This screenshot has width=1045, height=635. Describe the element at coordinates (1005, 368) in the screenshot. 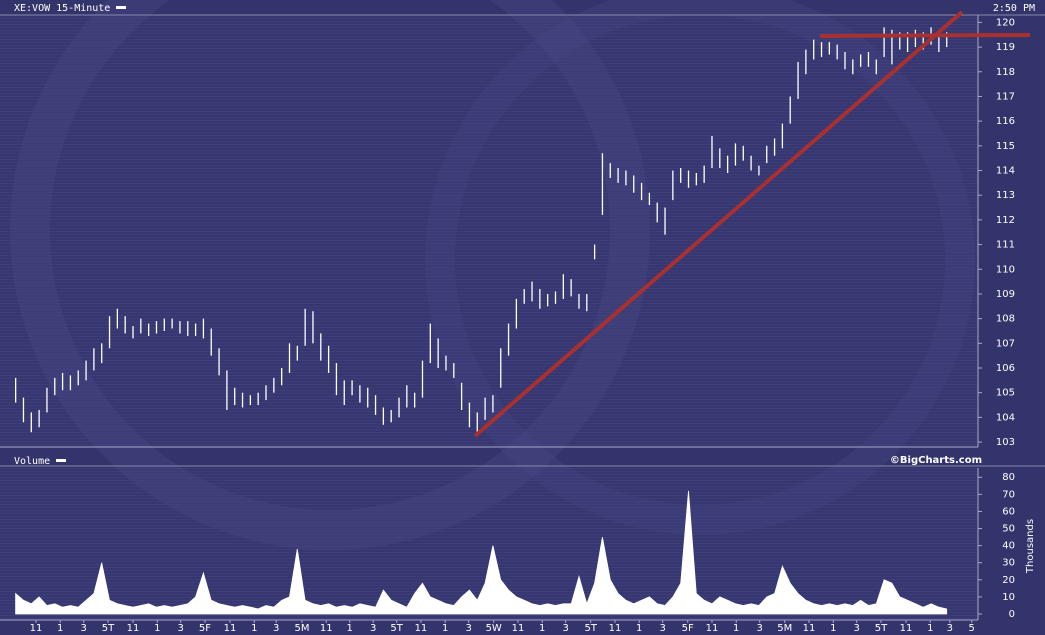

I see `y-tick-label: 106` at that location.